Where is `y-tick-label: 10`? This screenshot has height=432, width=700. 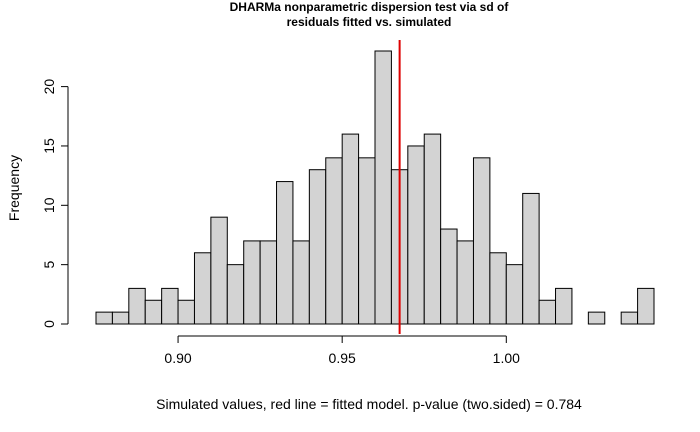
y-tick-label: 10 is located at coordinates (49, 205).